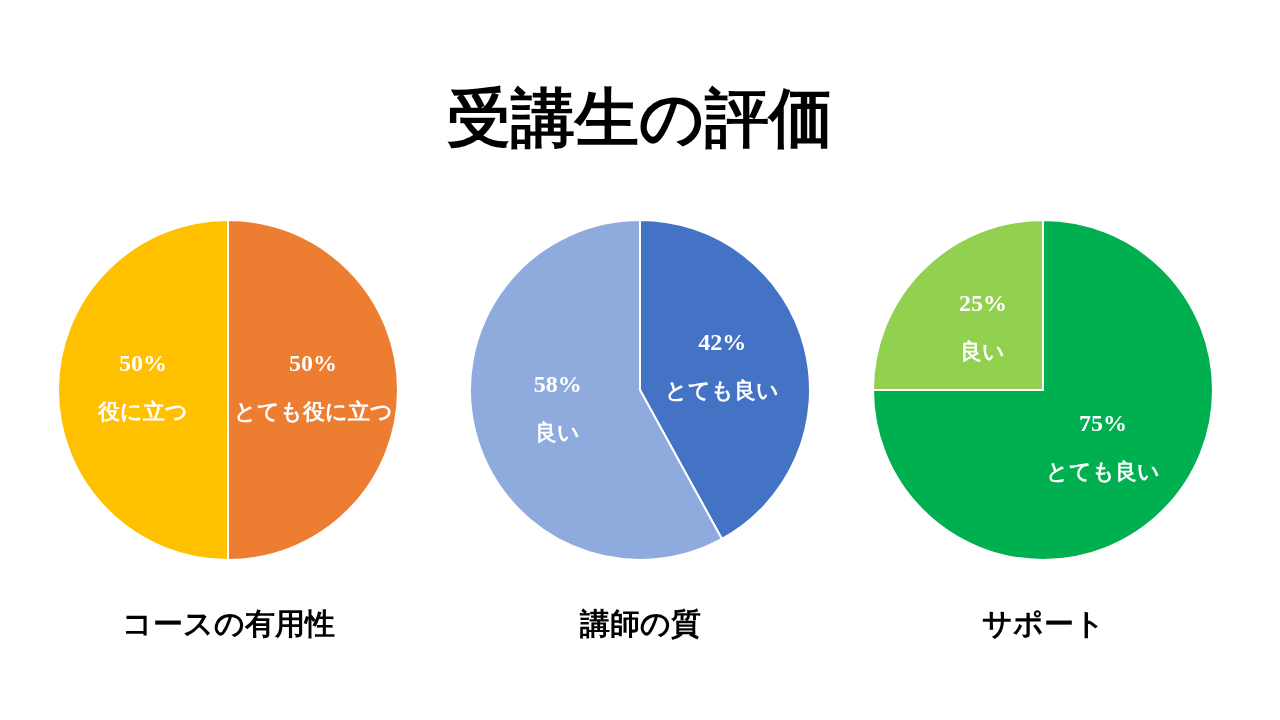  What do you see at coordinates (228, 623) in the screenshot?
I see `text: コースの有用性` at bounding box center [228, 623].